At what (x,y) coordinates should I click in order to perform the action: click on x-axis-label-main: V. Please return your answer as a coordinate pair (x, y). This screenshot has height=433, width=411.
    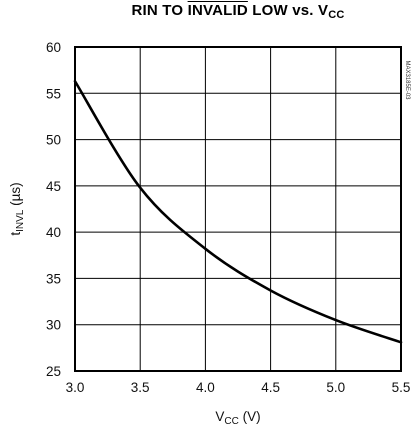
    Looking at the image, I should click on (219, 416).